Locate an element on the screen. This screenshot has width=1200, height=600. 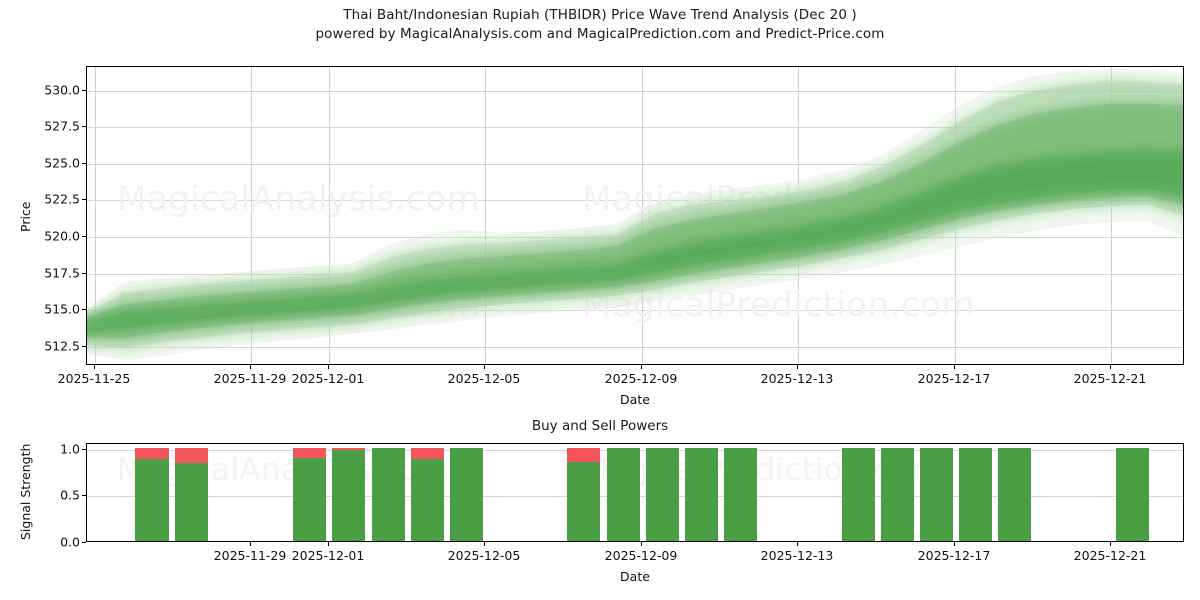
price-x-tick-label: 2025-12-01 is located at coordinates (328, 378).